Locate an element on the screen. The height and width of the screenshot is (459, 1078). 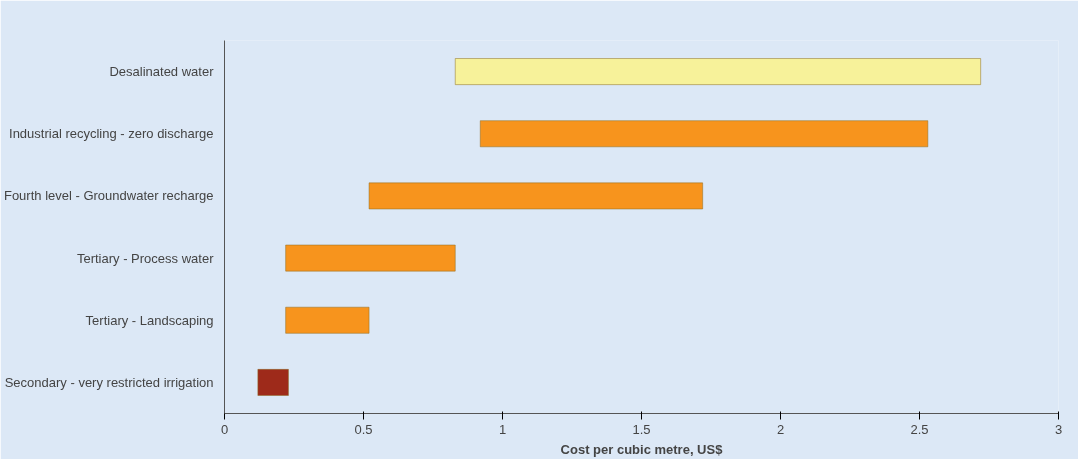
y-tick-label: Tertiary - Process water is located at coordinates (145, 258).